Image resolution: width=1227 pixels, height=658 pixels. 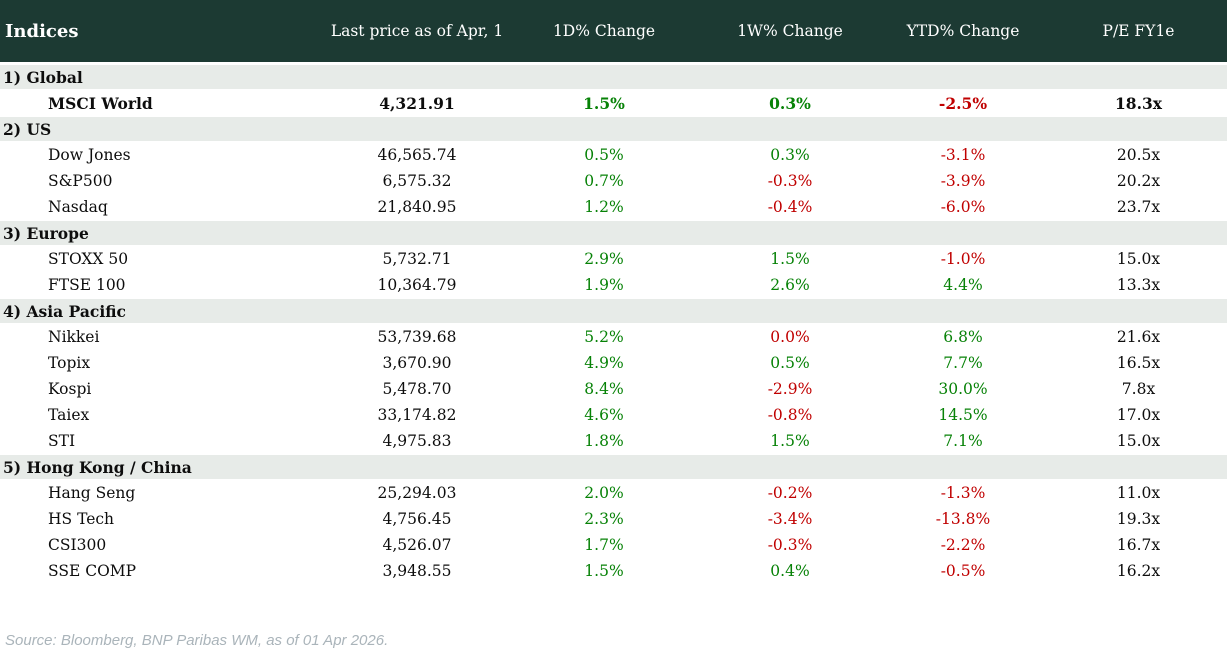 What do you see at coordinates (963, 31) in the screenshot?
I see `column-header-ytd-change: YTD% Change` at bounding box center [963, 31].